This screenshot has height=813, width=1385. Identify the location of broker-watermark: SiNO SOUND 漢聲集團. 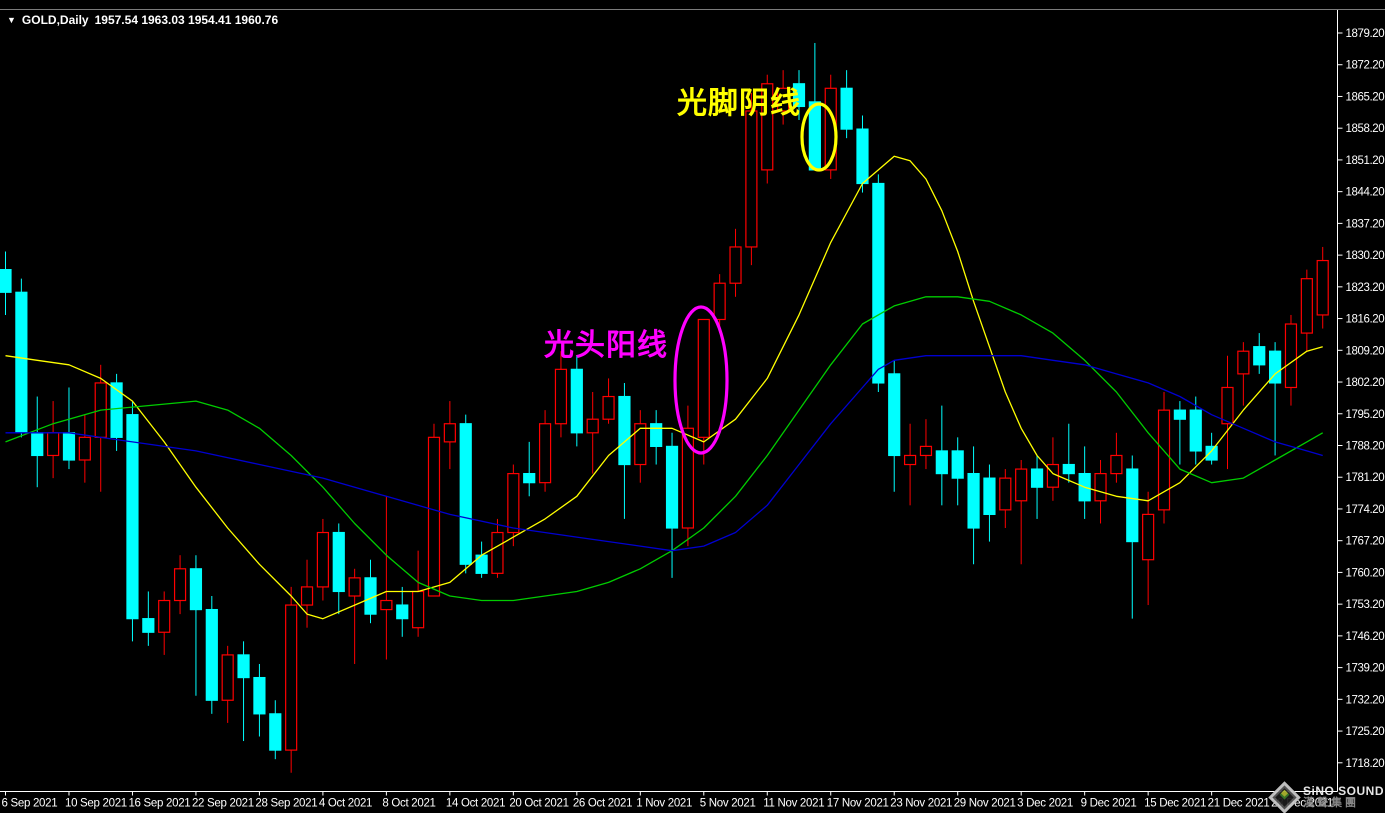
(1326, 796).